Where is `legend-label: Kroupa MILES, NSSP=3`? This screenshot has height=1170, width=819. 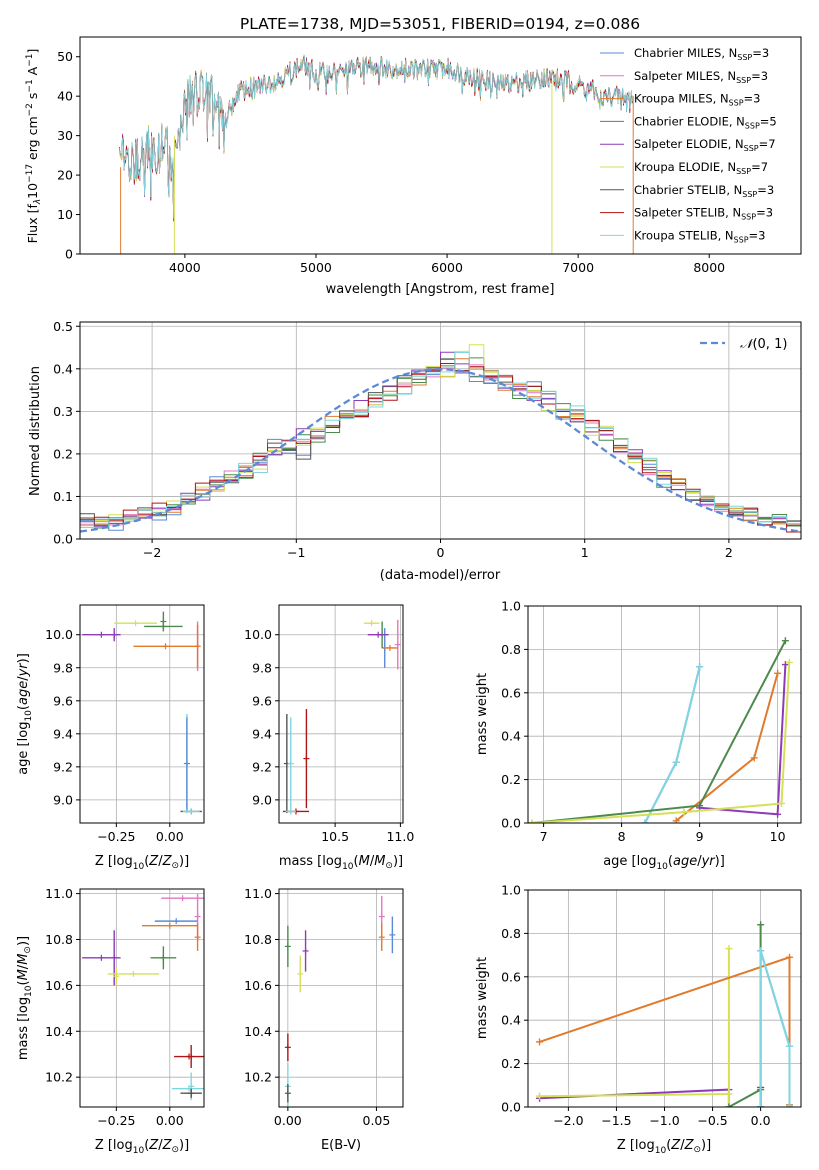 legend-label: Kroupa MILES, NSSP=3 is located at coordinates (697, 100).